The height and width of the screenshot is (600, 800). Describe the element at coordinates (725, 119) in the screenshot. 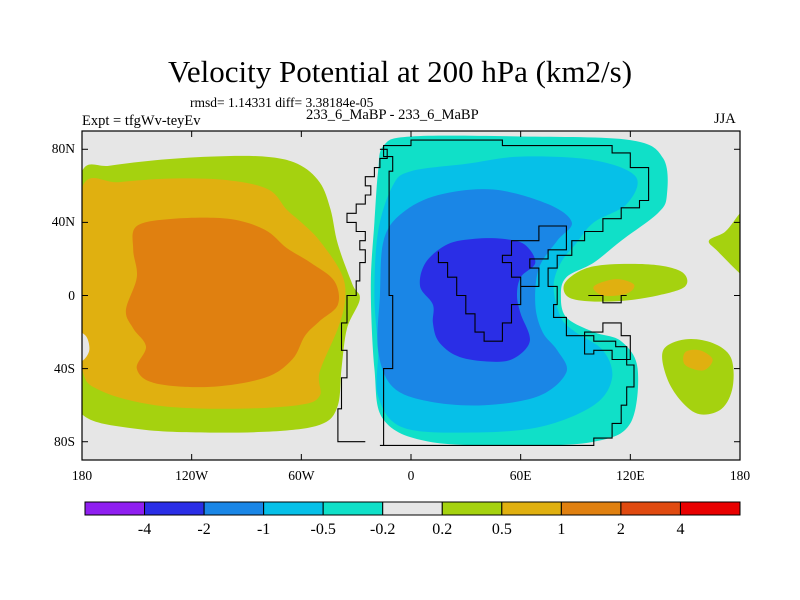

I see `season-label: JJA` at that location.